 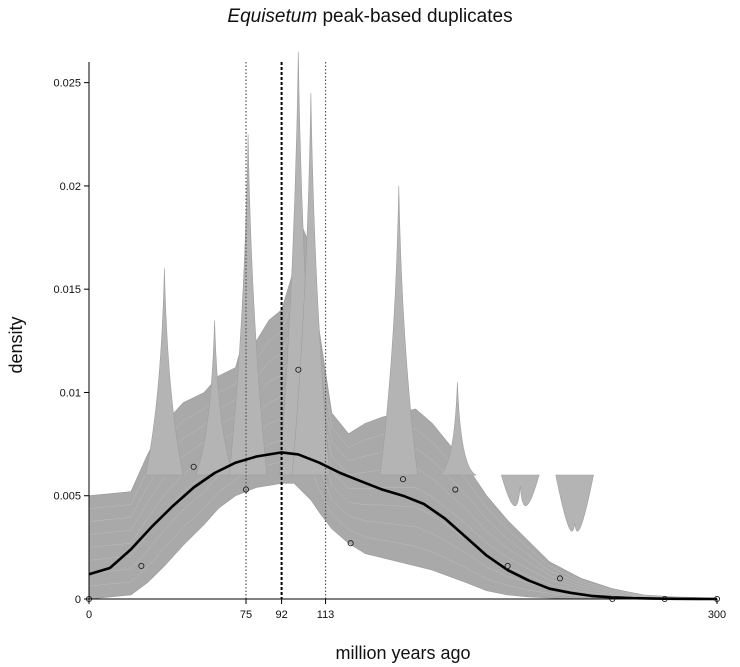 I want to click on chart-title: Equisetum peak-based duplicates, so click(x=370, y=17).